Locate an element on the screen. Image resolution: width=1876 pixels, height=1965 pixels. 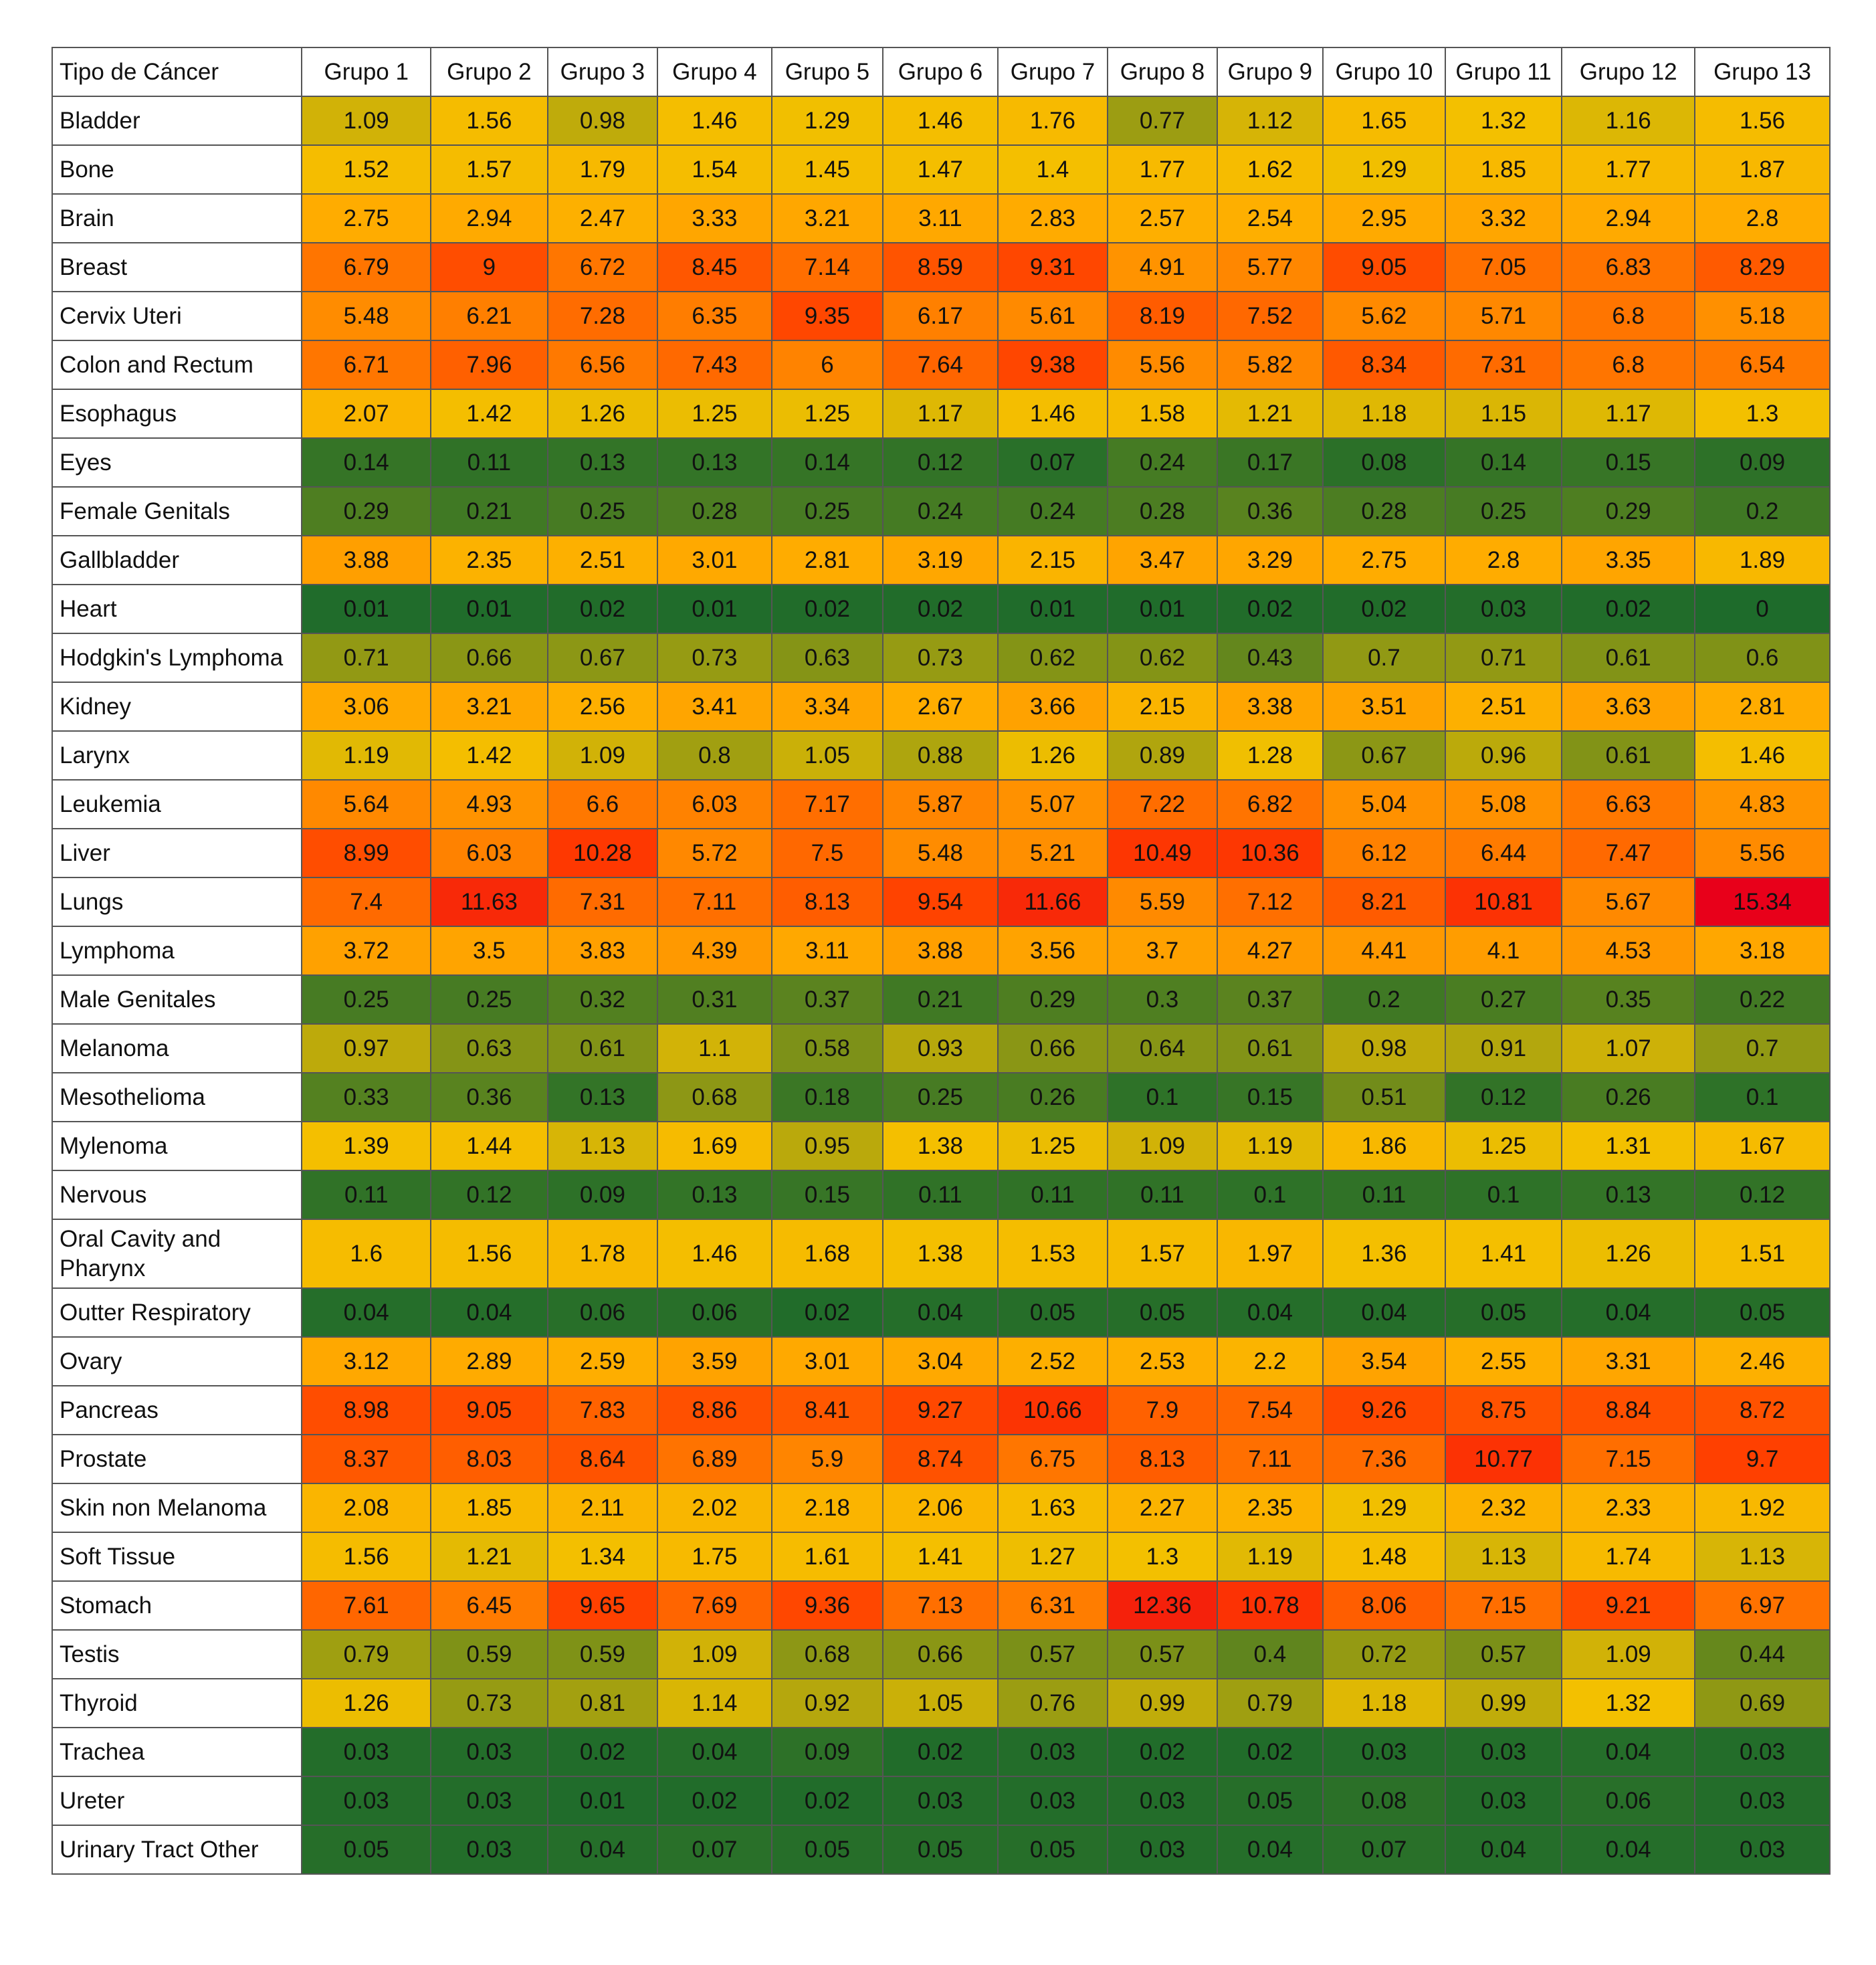
heatmap-cell: 3.33 is located at coordinates (714, 218).